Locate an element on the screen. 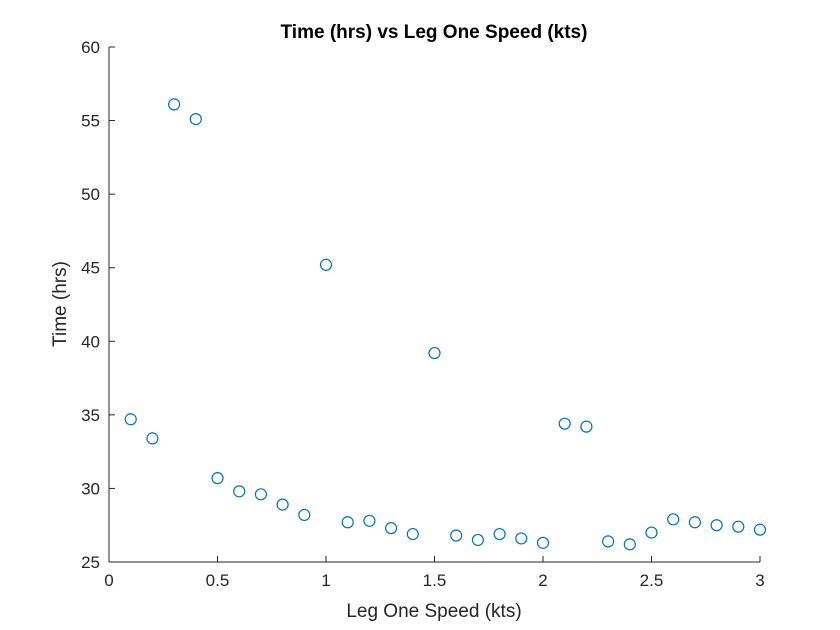 This screenshot has width=840, height=630. y-tick-label: 45 is located at coordinates (90, 268).